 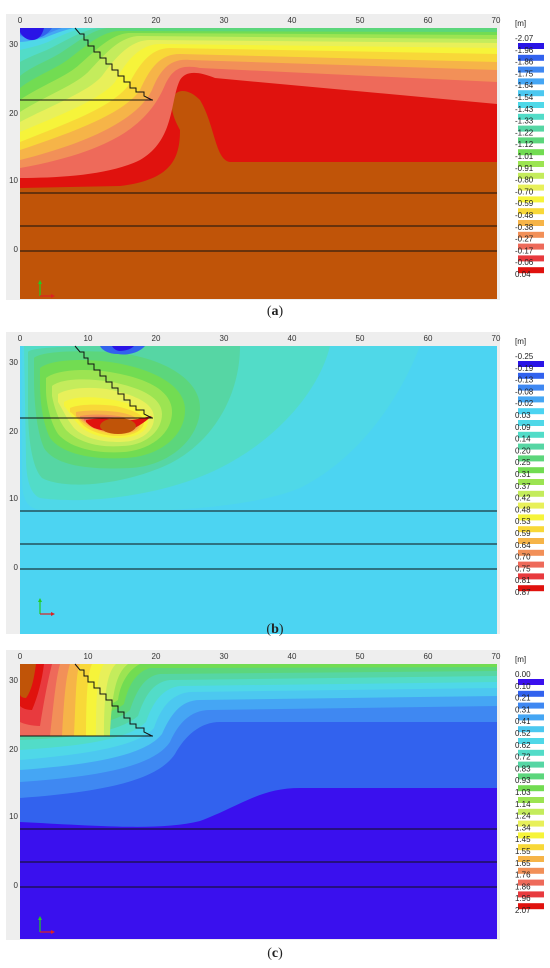 I want to click on legend-value: 1.45, so click(x=523, y=839).